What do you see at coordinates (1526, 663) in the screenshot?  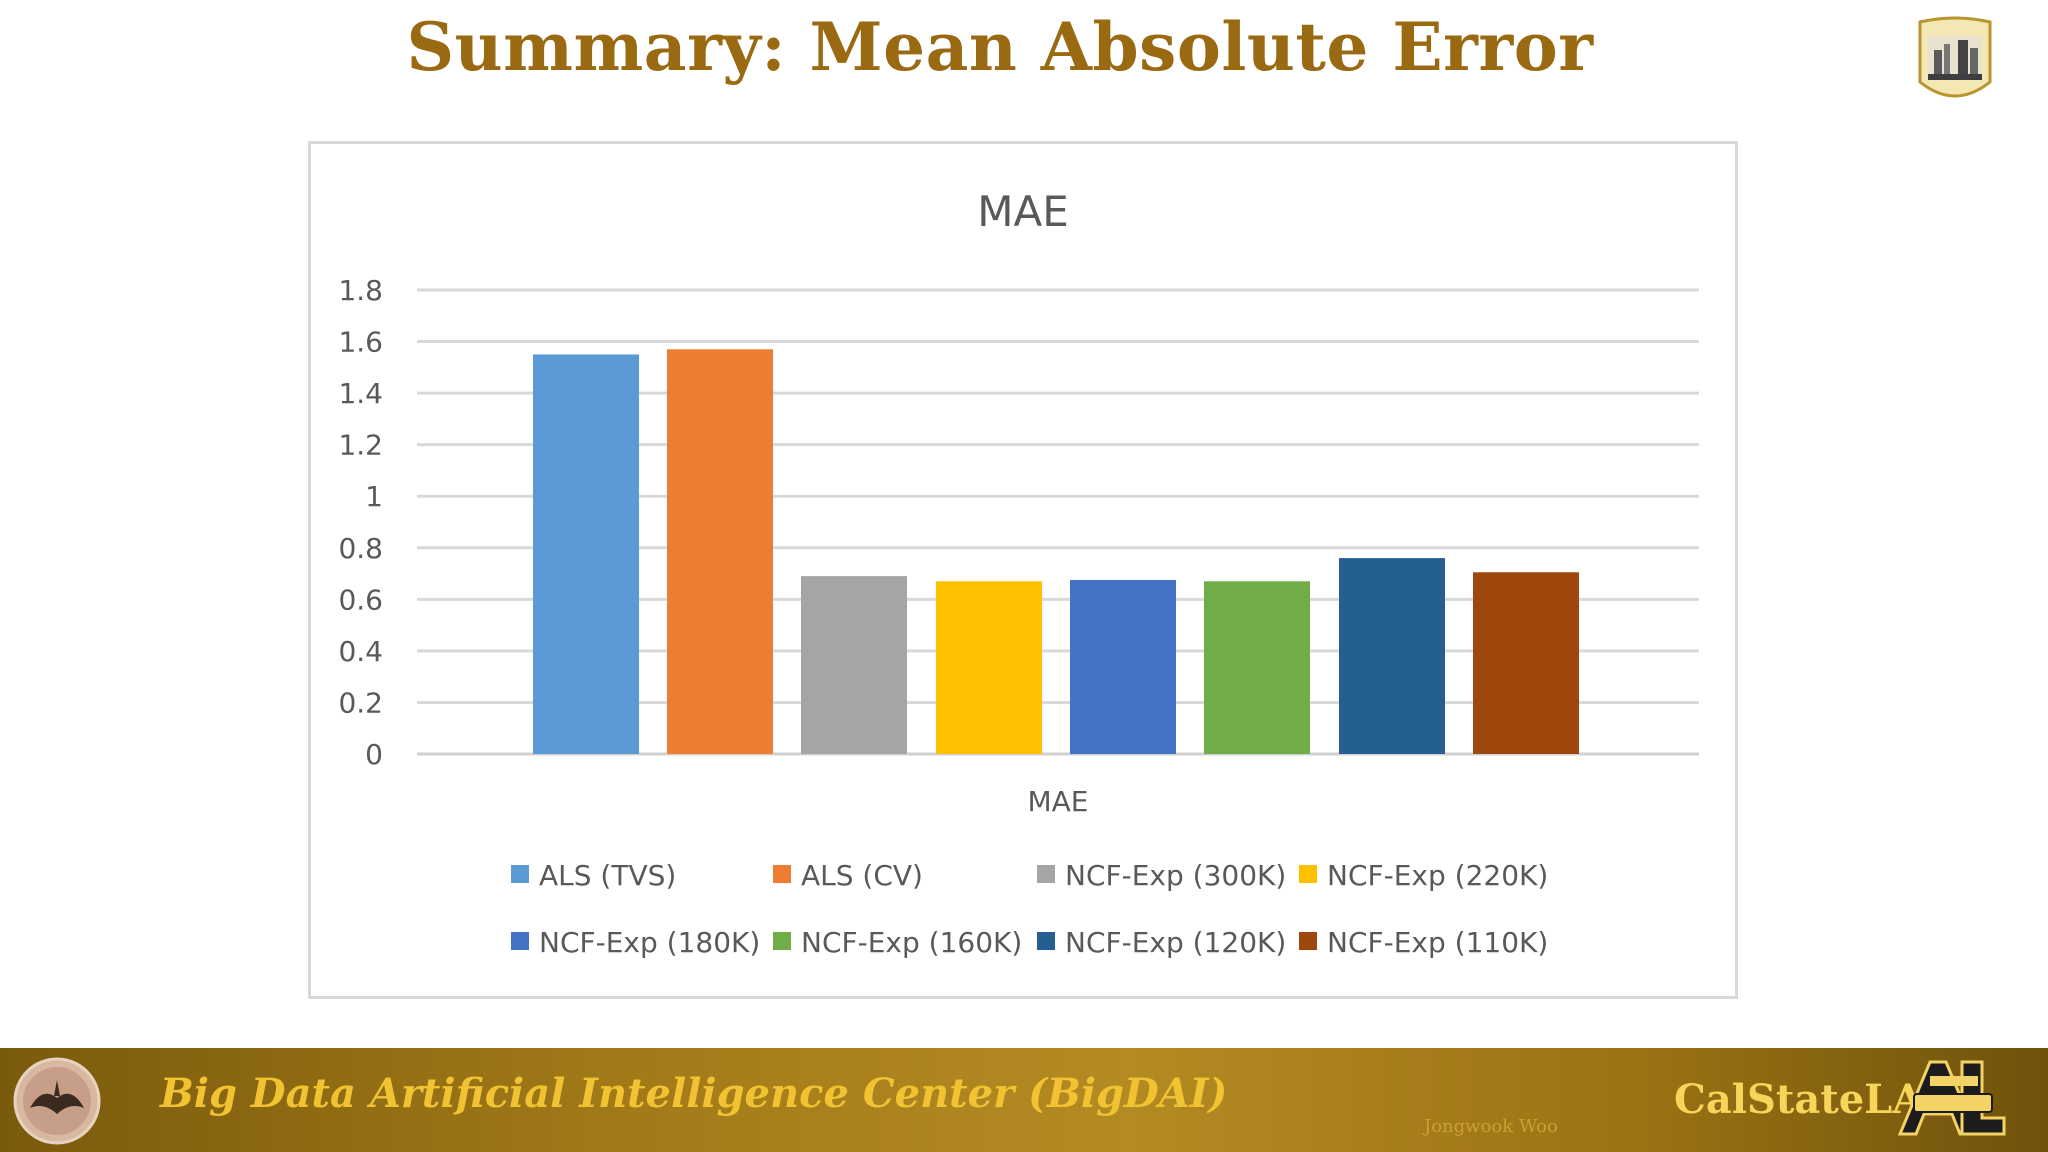 I see `bar-ncf-exp-110k` at bounding box center [1526, 663].